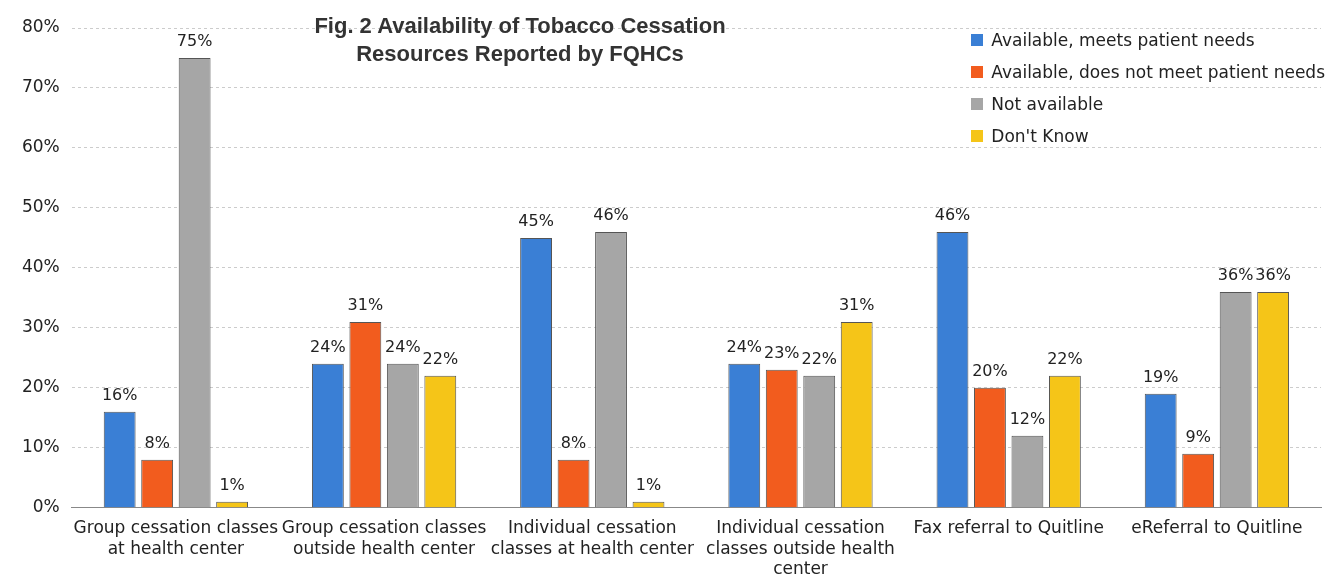 The image size is (1331, 583). I want to click on legend-label: Available, does not meet patient needs, so click(1158, 72).